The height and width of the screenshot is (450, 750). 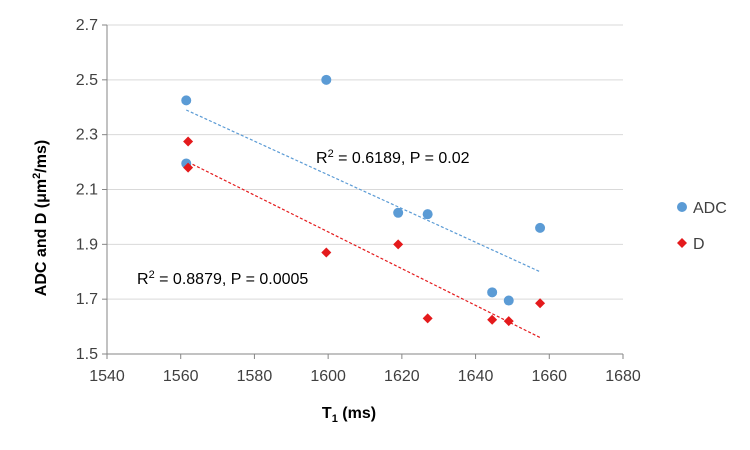 I want to click on y-axis-title: ADC and D (μm2/ms), so click(x=40, y=218).